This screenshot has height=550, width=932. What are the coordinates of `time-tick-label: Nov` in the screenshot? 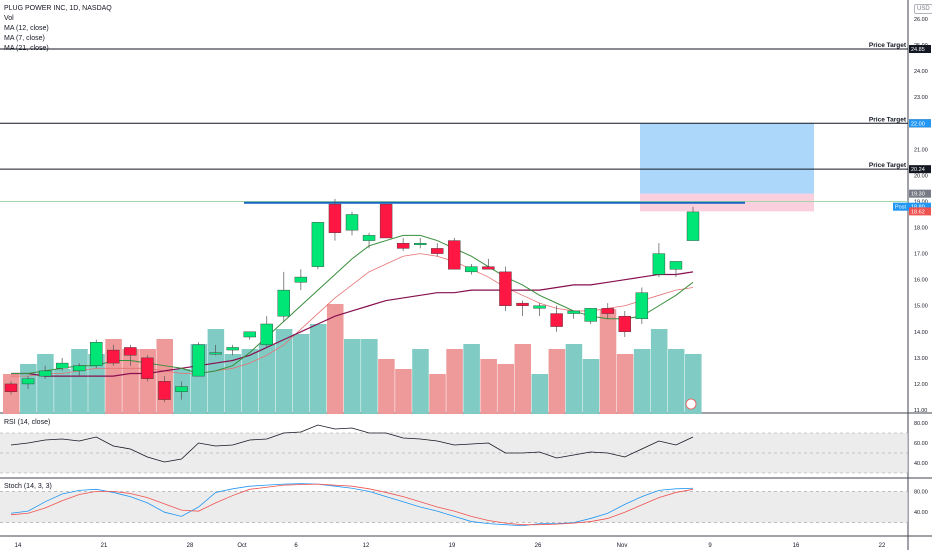 It's located at (622, 546).